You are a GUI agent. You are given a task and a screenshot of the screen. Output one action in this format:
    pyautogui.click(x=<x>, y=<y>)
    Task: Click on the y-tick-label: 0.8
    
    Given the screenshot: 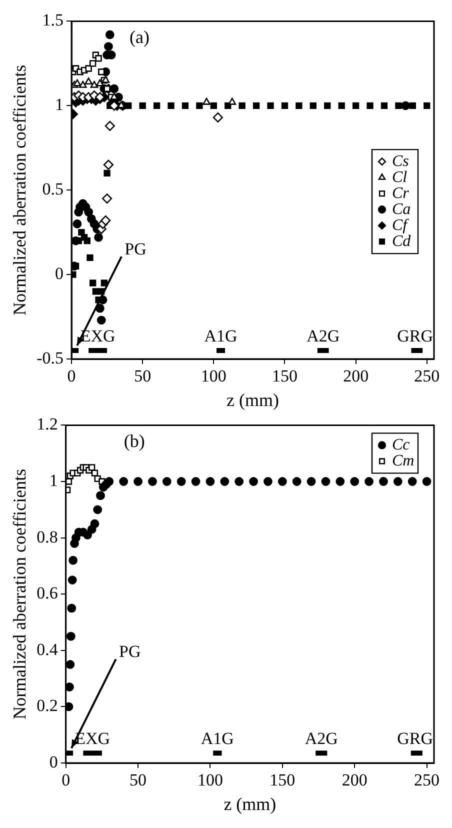 What is the action you would take?
    pyautogui.click(x=47, y=536)
    